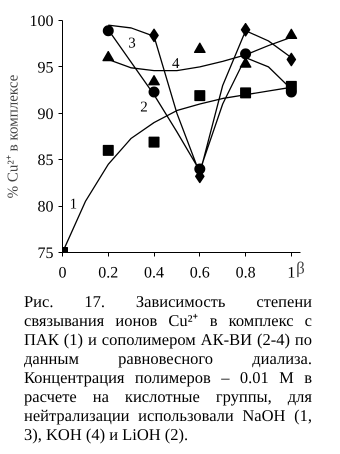 This screenshot has height=454, width=340. What do you see at coordinates (62, 273) in the screenshot?
I see `x-tick-label: 0` at bounding box center [62, 273].